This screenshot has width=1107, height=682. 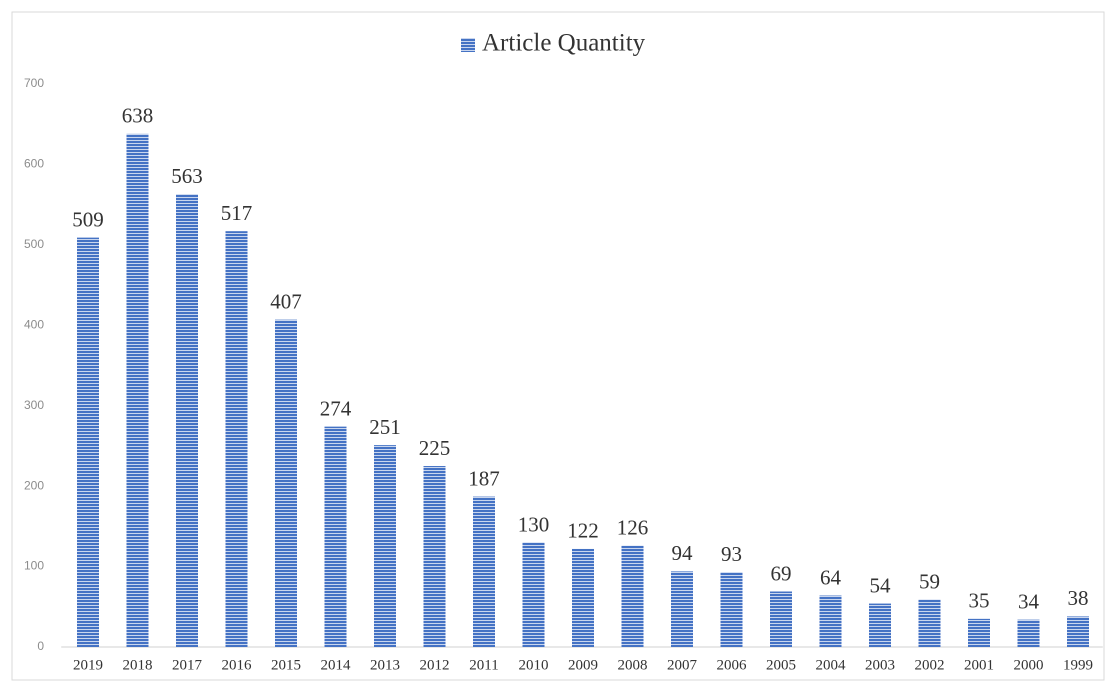 I want to click on y-tick-label: 600, so click(x=34, y=164).